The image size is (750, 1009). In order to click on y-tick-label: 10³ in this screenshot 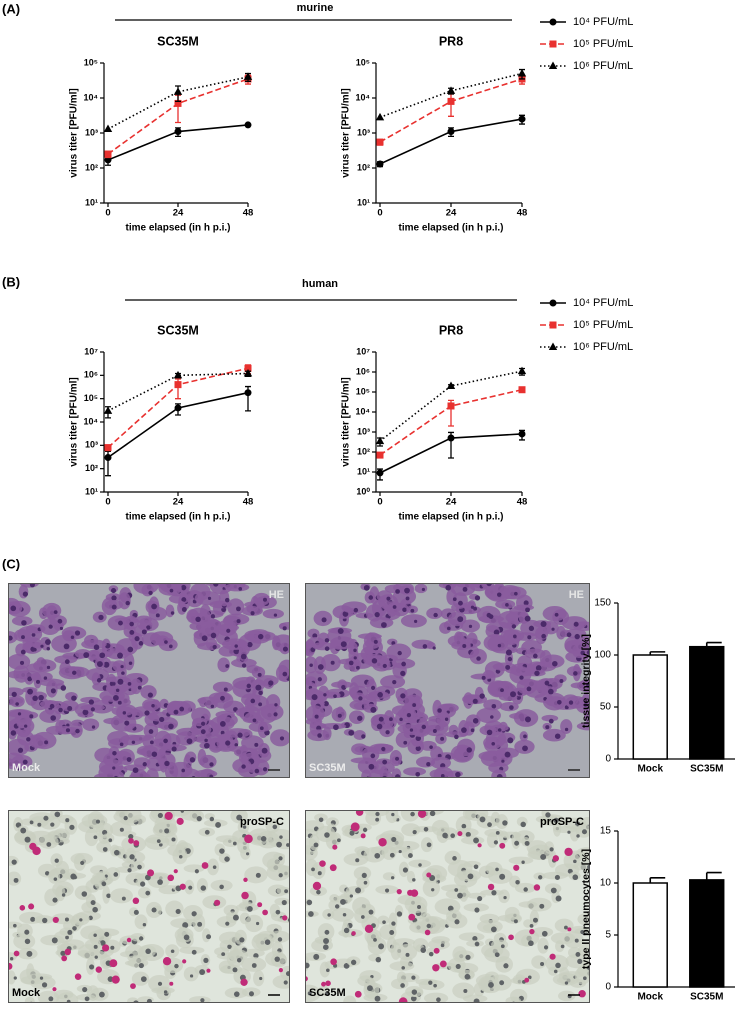, I will do `click(91, 445)`.